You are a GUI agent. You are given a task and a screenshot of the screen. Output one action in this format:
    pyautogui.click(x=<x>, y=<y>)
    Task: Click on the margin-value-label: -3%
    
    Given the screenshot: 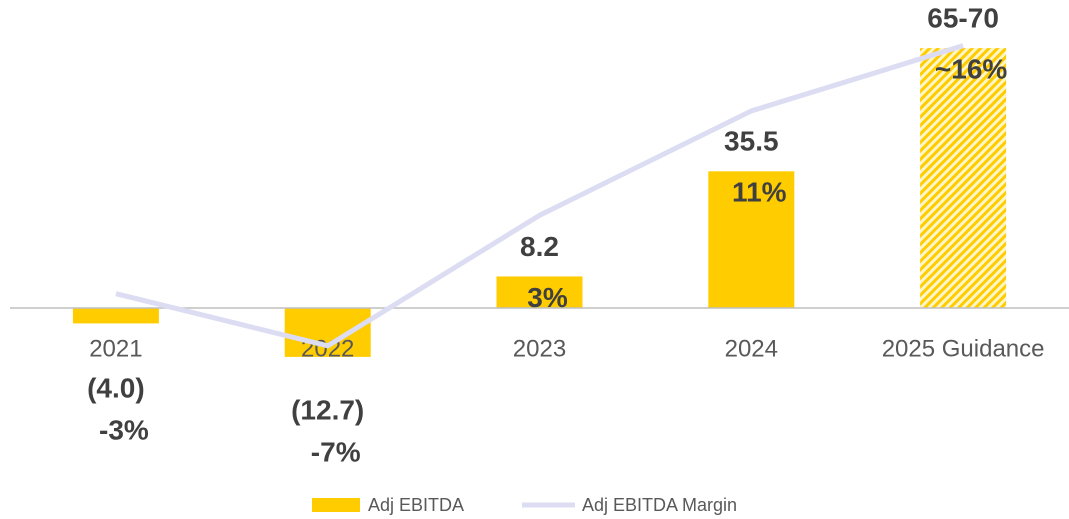 What is the action you would take?
    pyautogui.click(x=124, y=429)
    